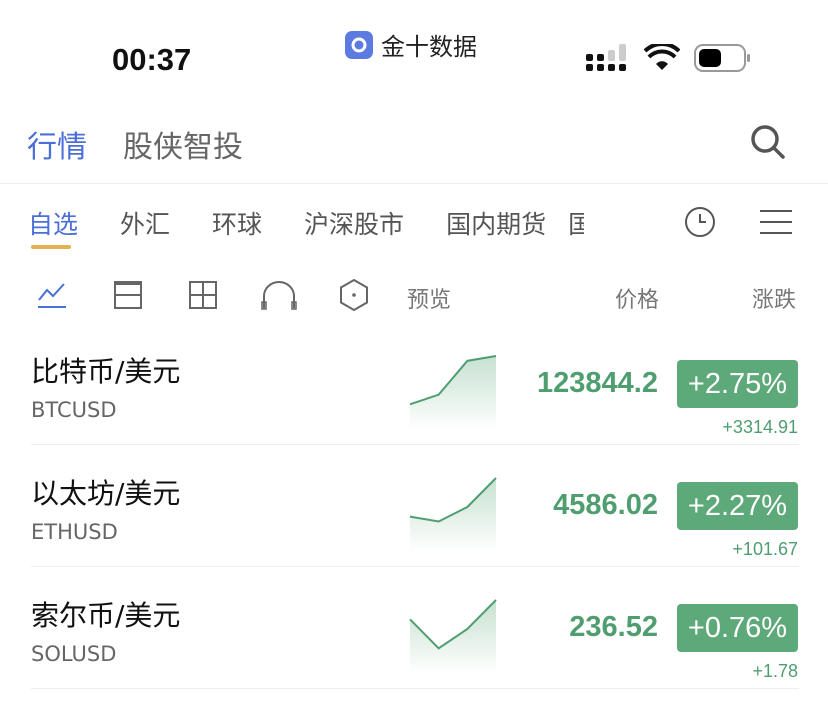 This screenshot has width=828, height=706. What do you see at coordinates (74, 654) in the screenshot?
I see `quote-code: SOLUSD` at bounding box center [74, 654].